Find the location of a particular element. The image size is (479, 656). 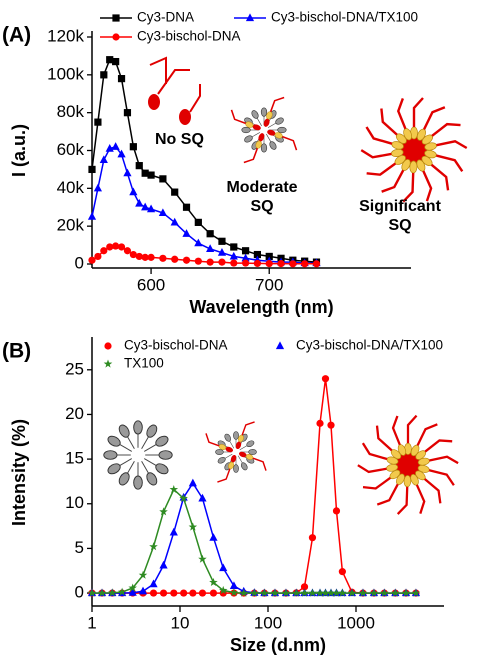

series is located at coordinates (254, 541).